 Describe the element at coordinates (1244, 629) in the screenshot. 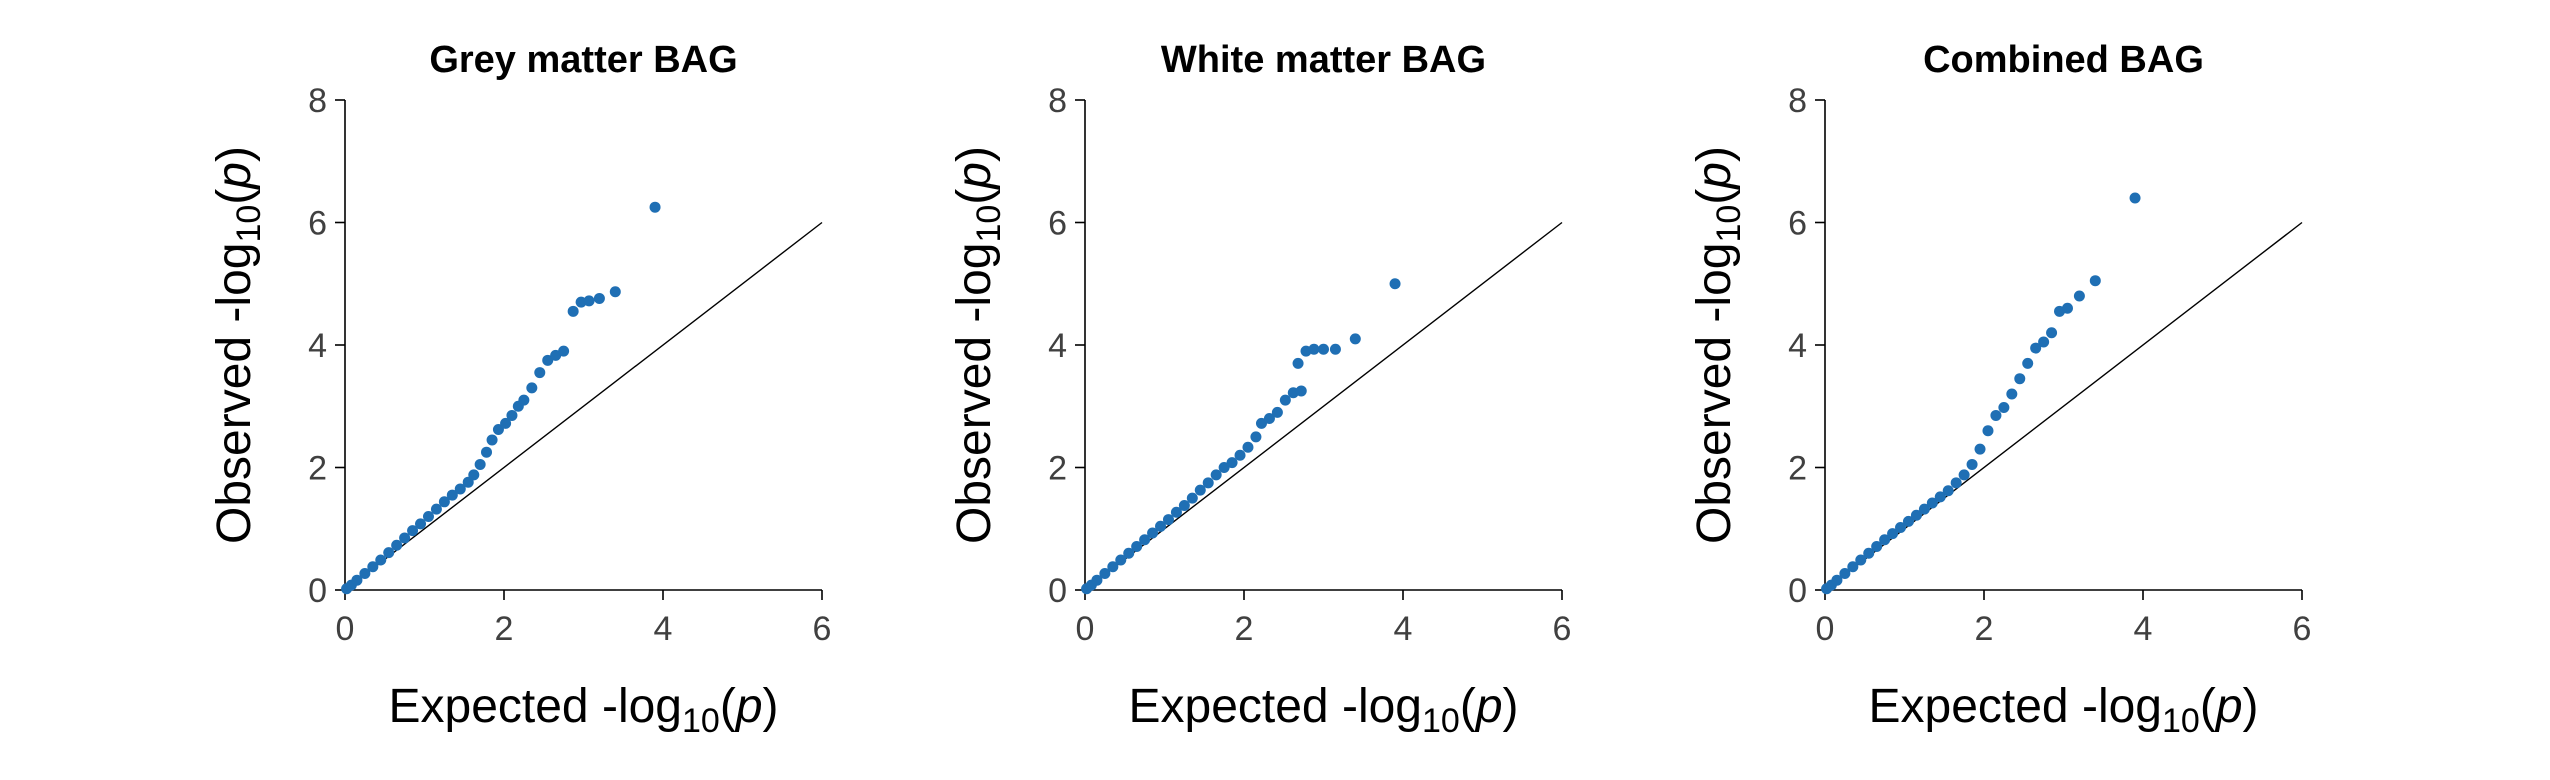

I see `x-tick-label: 2` at that location.